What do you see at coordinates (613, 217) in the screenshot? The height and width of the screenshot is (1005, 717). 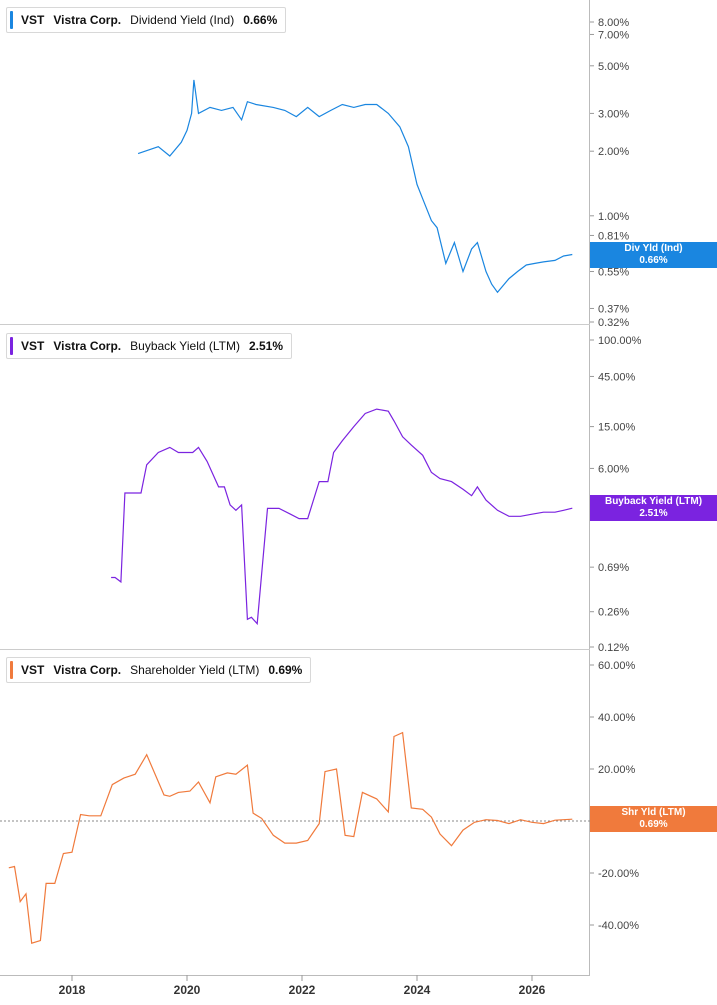 I see `y-tick-label: 1.00%` at bounding box center [613, 217].